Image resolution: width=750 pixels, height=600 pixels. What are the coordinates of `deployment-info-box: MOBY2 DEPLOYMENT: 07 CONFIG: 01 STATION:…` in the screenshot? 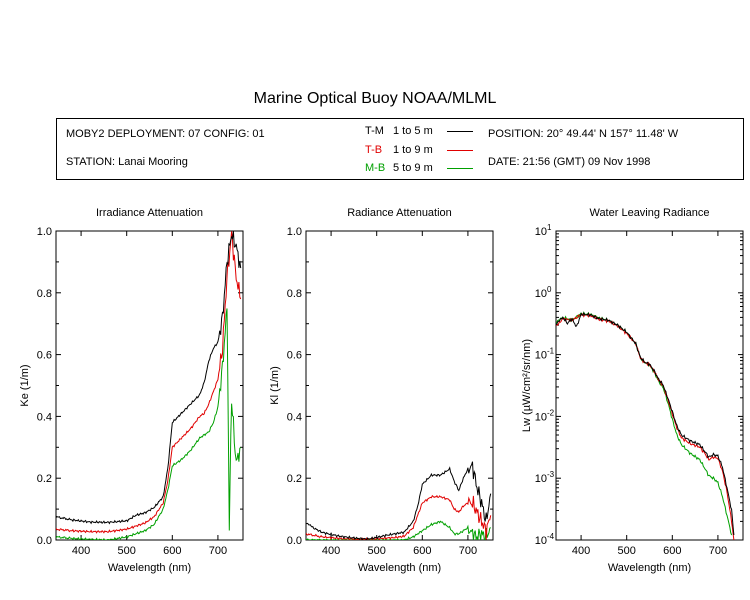 It's located at (400, 149).